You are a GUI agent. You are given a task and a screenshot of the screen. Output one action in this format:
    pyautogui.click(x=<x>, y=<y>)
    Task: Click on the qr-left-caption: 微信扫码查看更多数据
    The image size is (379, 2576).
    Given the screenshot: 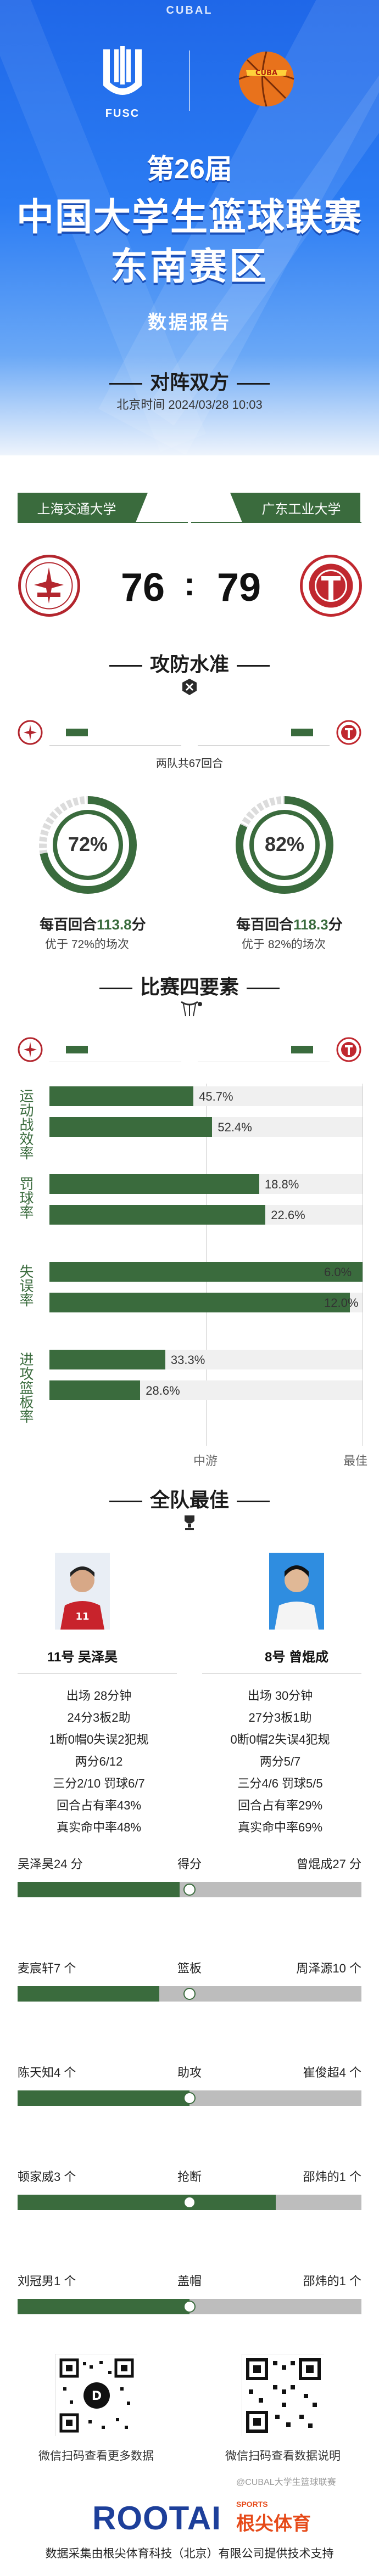 What is the action you would take?
    pyautogui.click(x=96, y=2456)
    